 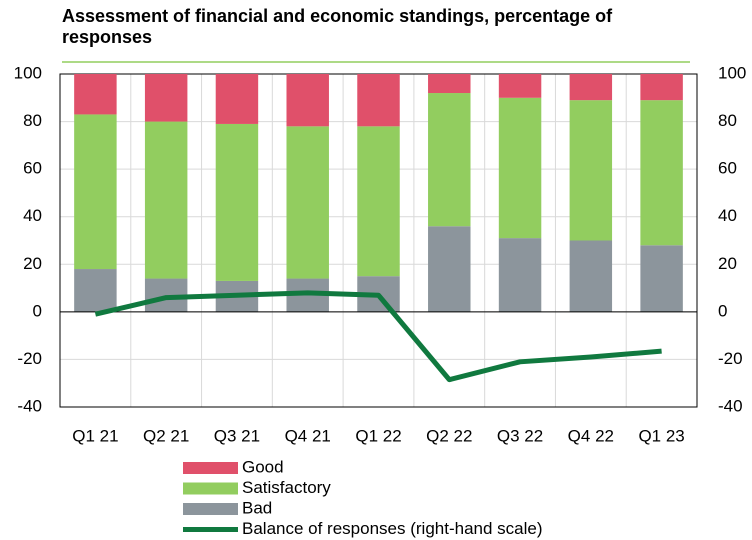 I want to click on y-tick-label: 0, so click(x=37, y=310).